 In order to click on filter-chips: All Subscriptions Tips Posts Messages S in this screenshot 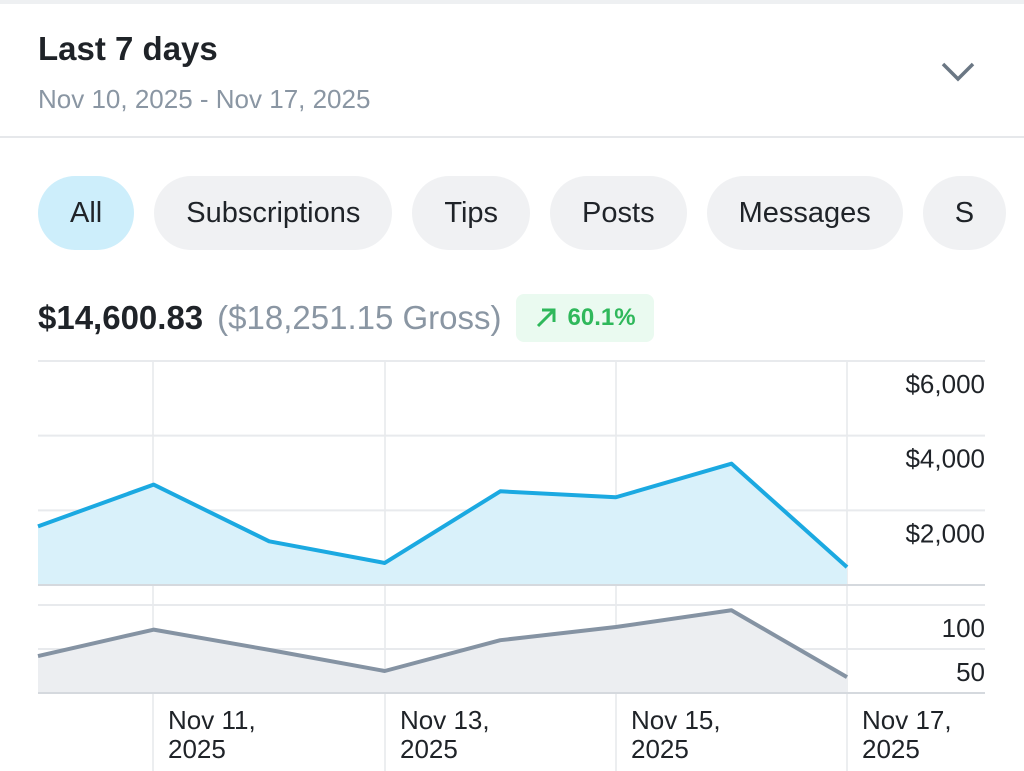, I will do `click(522, 213)`.